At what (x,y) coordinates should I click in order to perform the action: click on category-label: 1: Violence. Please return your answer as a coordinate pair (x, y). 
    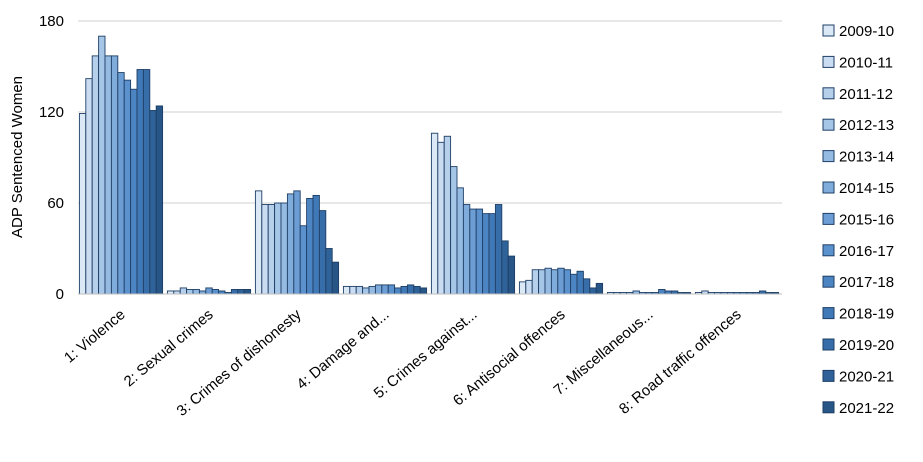
    Looking at the image, I should click on (95, 336).